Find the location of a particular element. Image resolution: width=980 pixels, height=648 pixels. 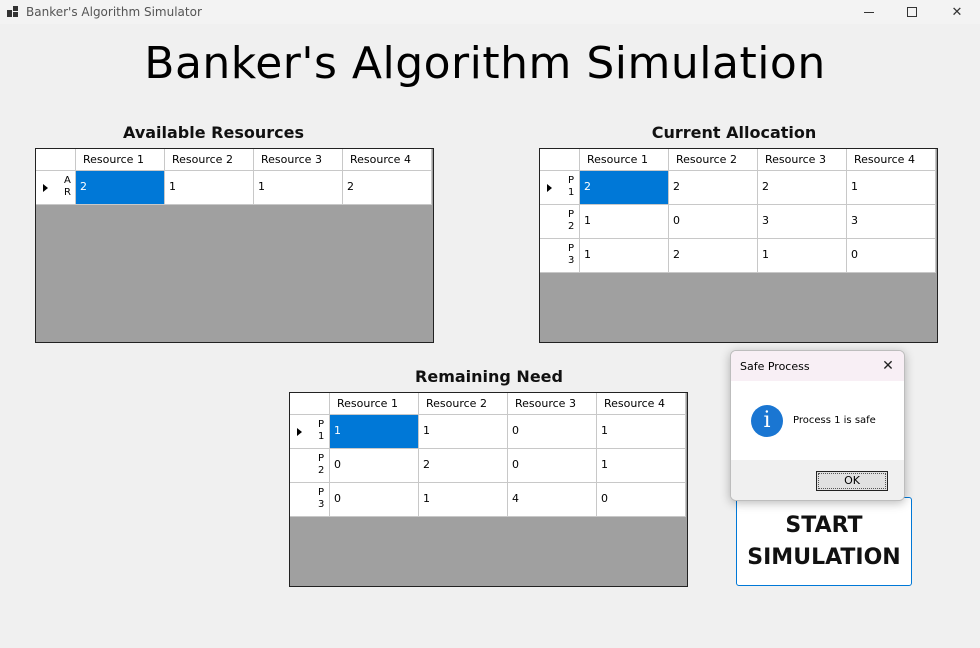

maximize-button is located at coordinates (912, 12).